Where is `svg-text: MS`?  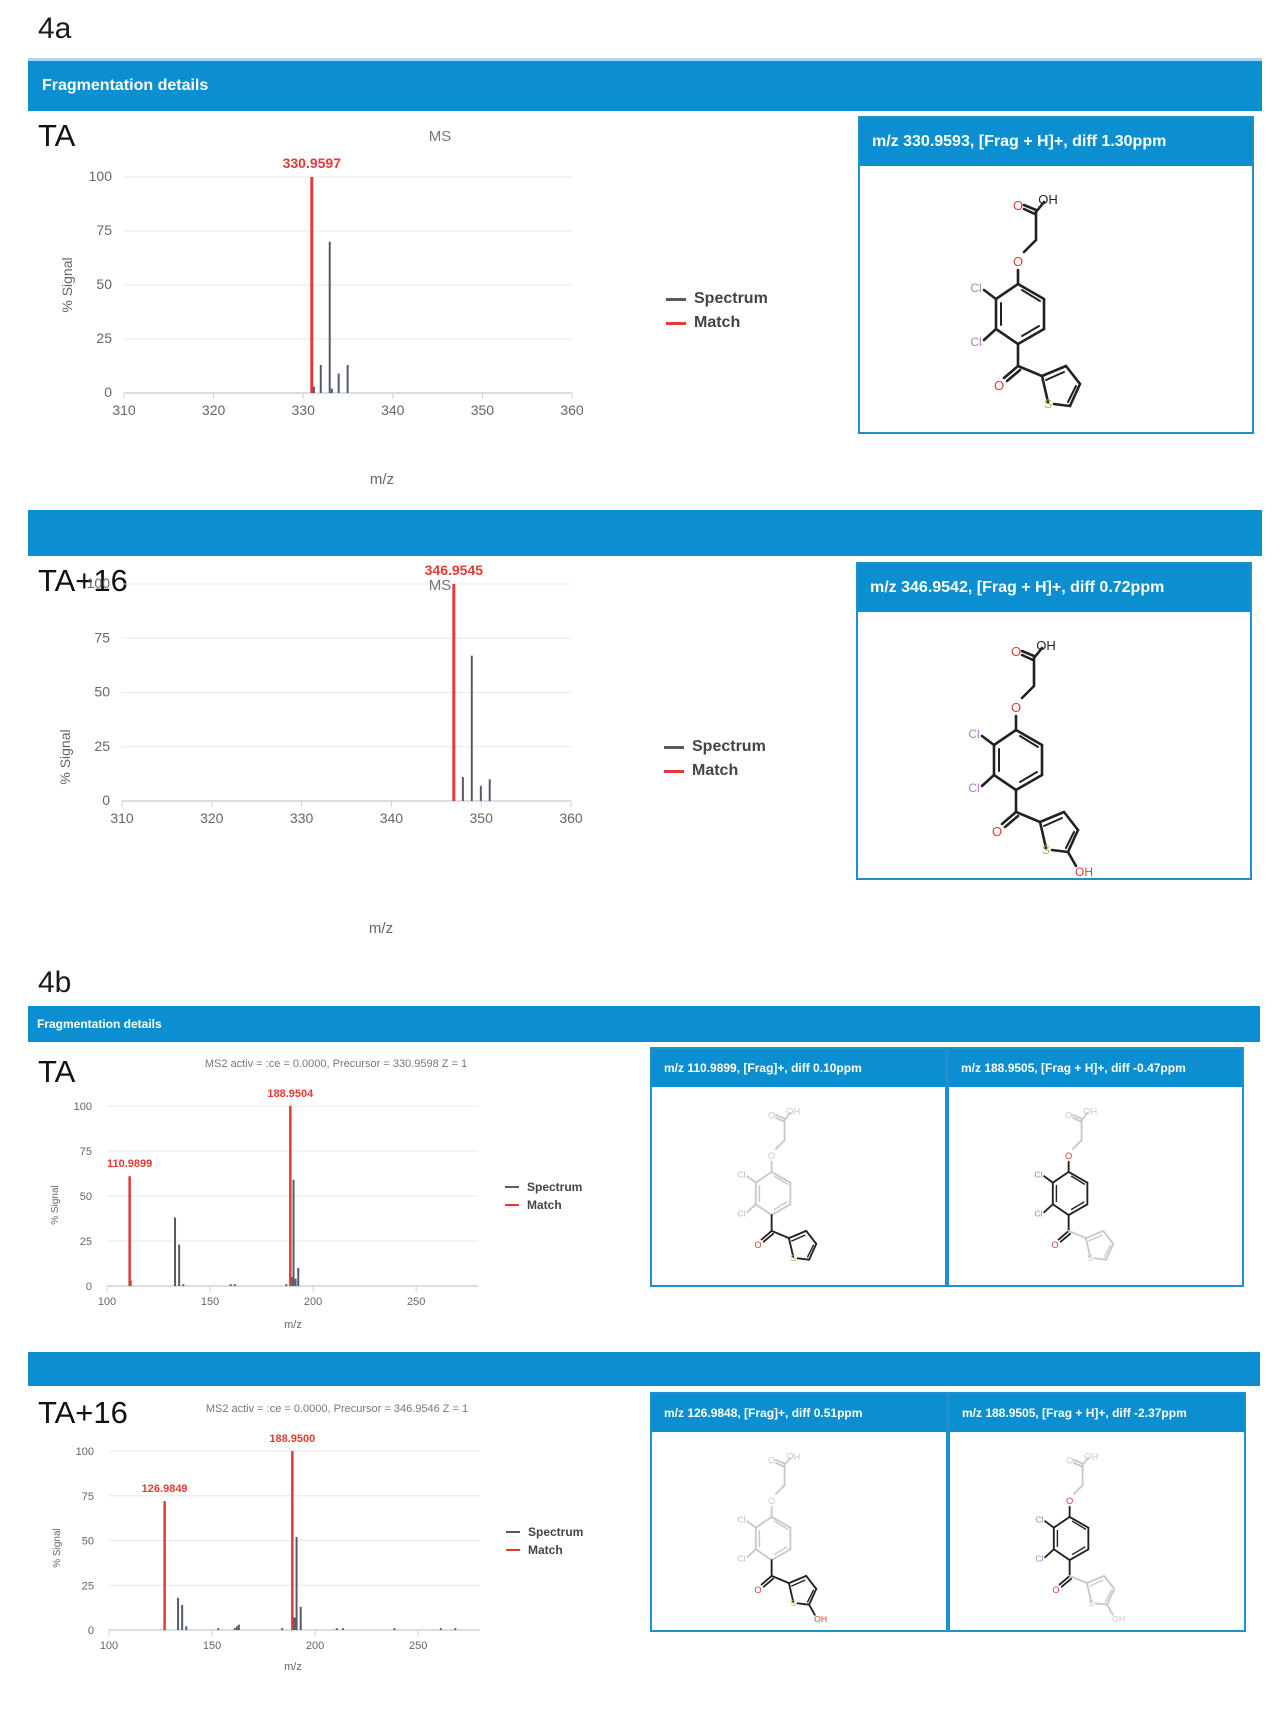 svg-text: MS is located at coordinates (440, 136).